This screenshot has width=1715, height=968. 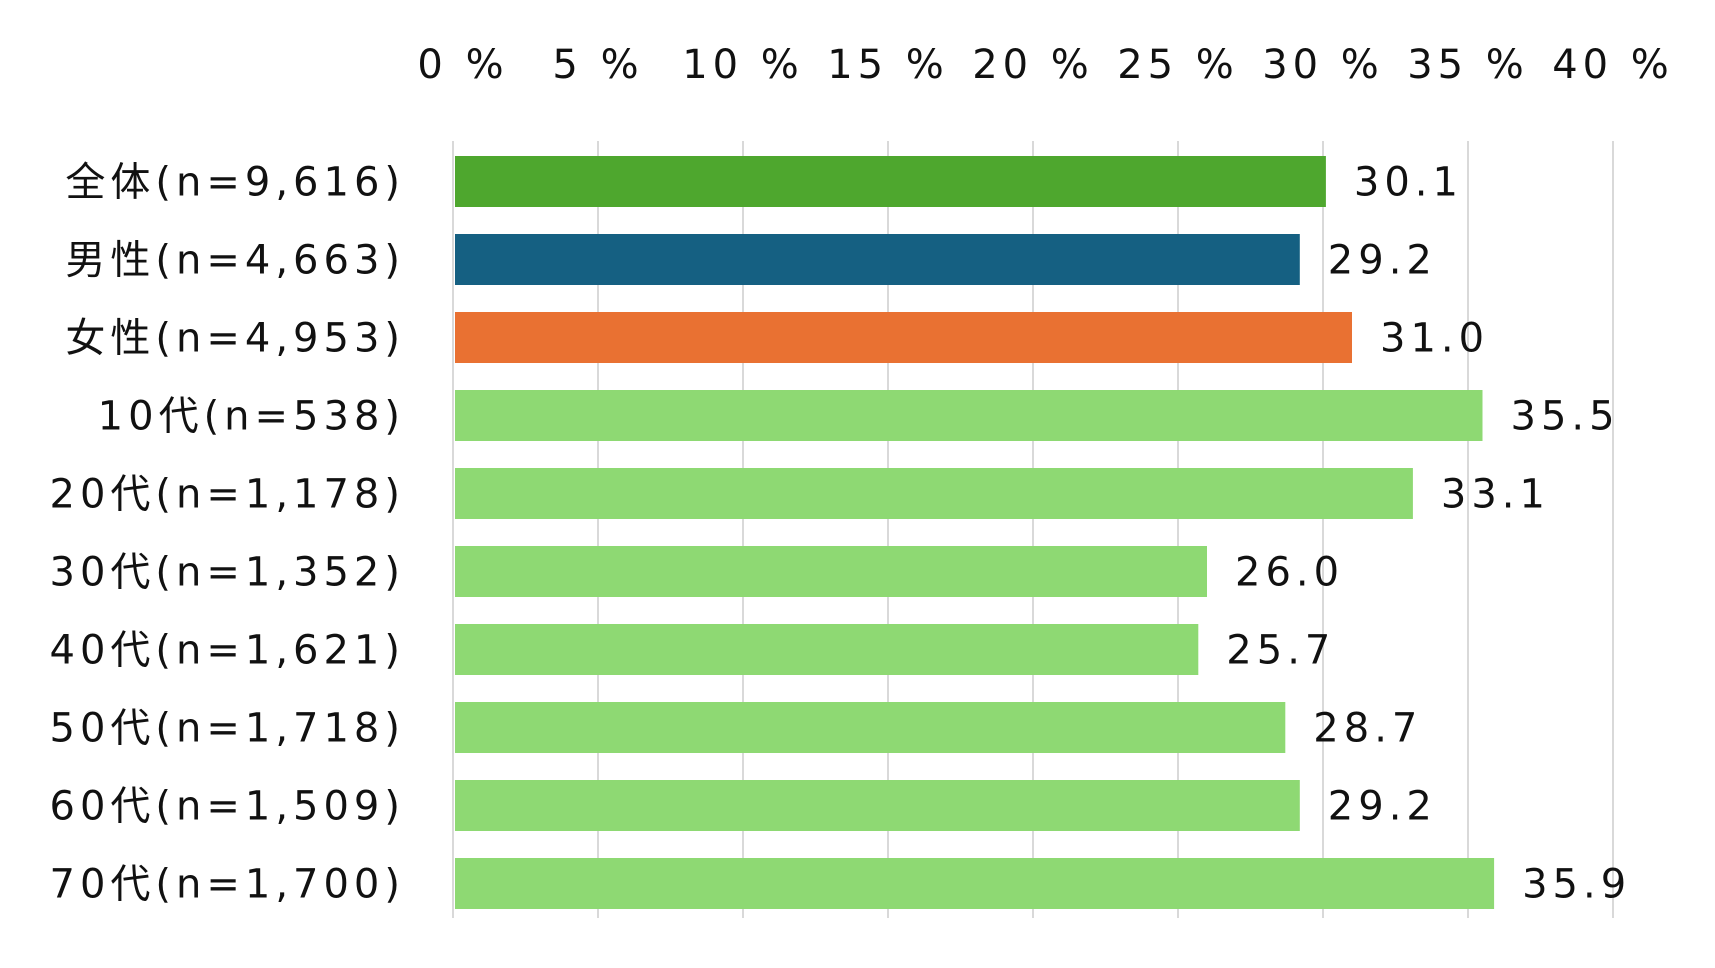 I want to click on category-label: 女性(n=4,953), so click(x=235, y=339).